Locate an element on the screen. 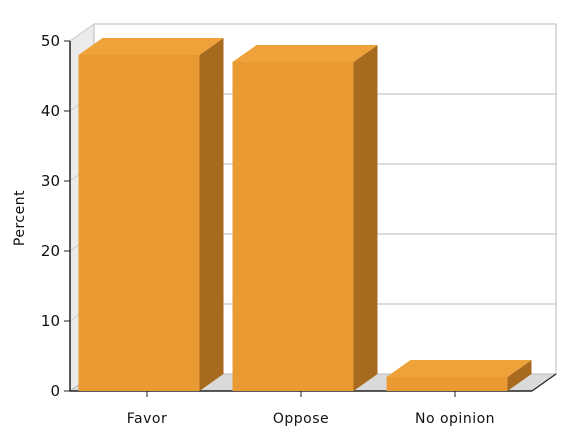 The height and width of the screenshot is (441, 571). gridline-side is located at coordinates (82, 32).